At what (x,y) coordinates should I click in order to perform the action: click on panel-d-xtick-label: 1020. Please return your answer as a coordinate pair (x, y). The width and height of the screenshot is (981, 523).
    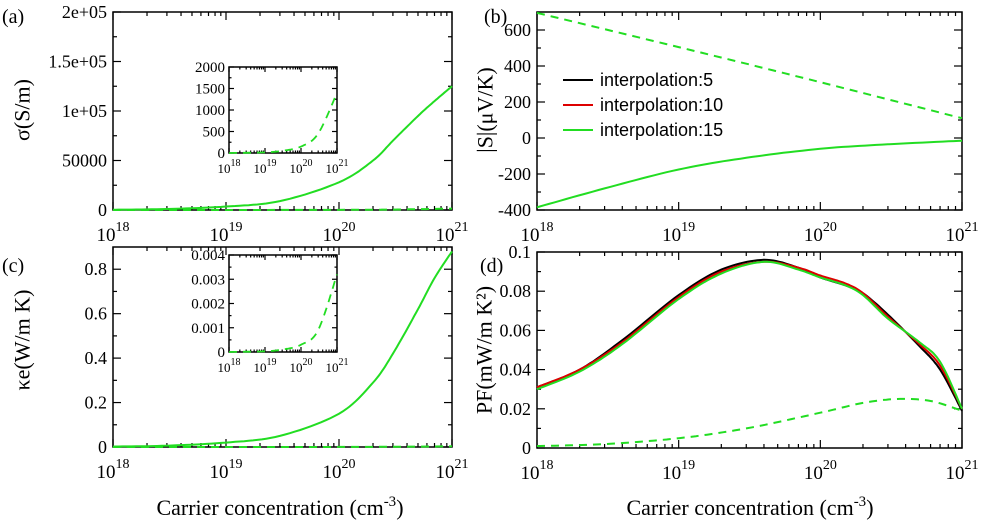
    Looking at the image, I should click on (820, 471).